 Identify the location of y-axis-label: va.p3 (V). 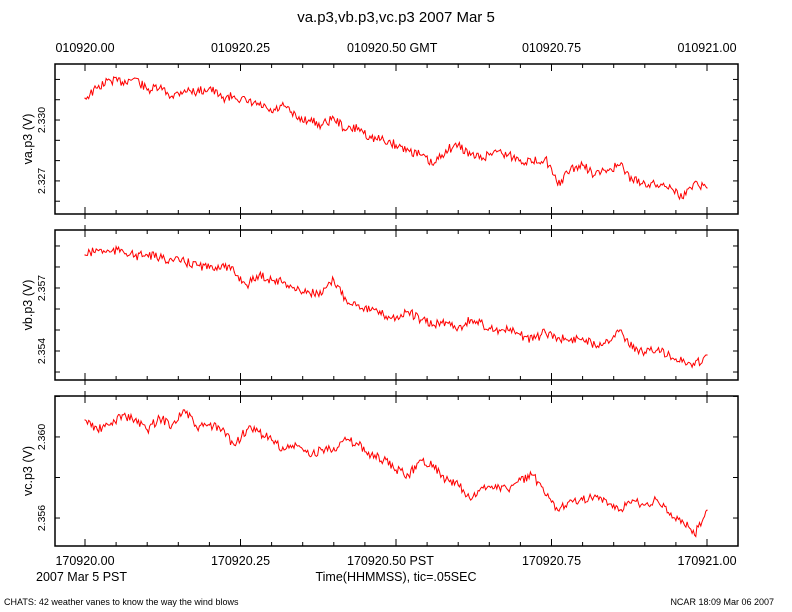
(28, 139).